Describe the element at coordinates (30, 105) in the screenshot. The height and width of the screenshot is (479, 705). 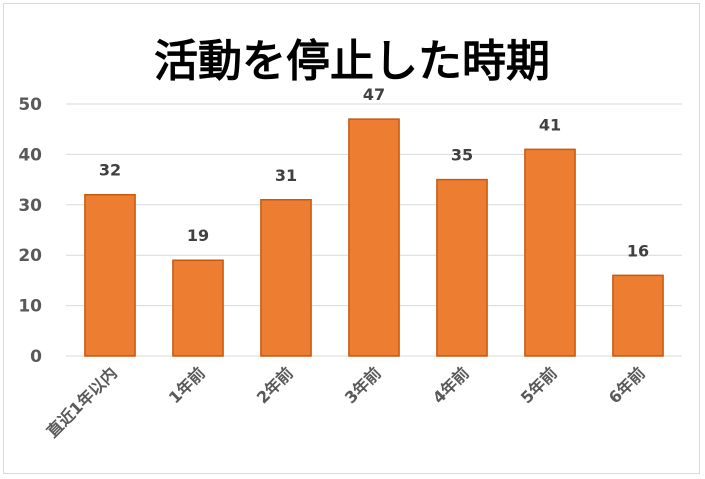
I see `y-tick-label: 50` at that location.